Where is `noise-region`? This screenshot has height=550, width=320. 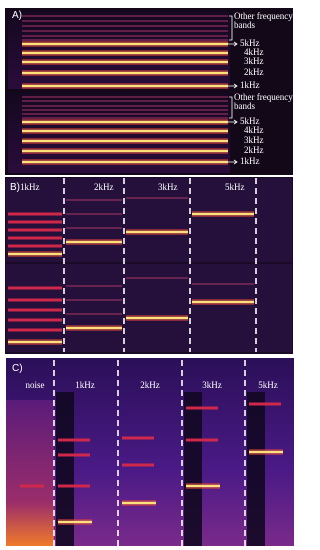 noise-region is located at coordinates (30, 473).